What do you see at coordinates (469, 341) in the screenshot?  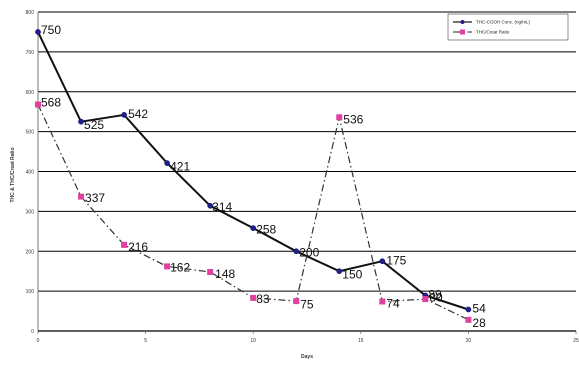 I see `x-tick-label-20: 20` at bounding box center [469, 341].